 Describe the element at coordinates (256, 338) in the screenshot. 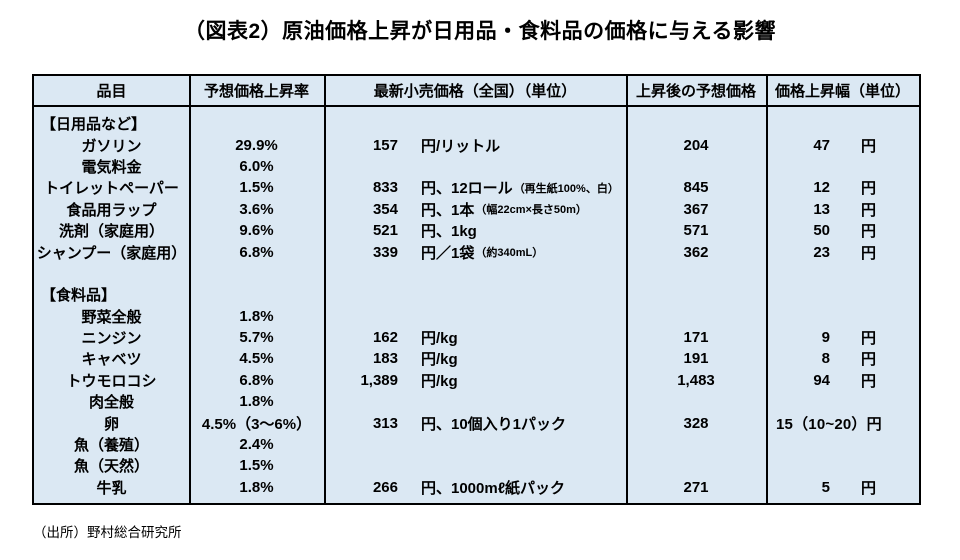

I see `rate-value: 5.7%` at that location.